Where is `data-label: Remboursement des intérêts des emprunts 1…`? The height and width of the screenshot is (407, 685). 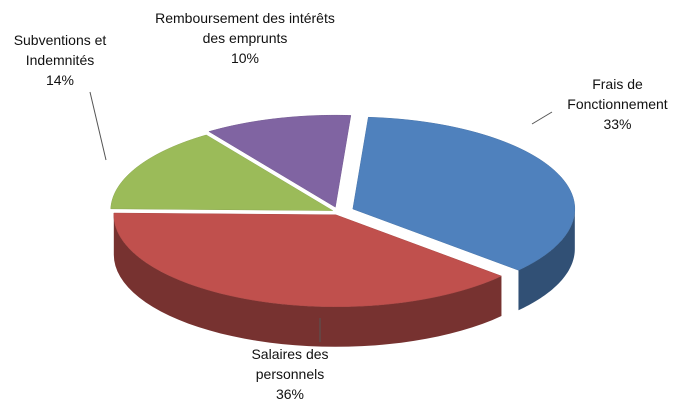 data-label: Remboursement des intérêts des emprunts 1… is located at coordinates (245, 38).